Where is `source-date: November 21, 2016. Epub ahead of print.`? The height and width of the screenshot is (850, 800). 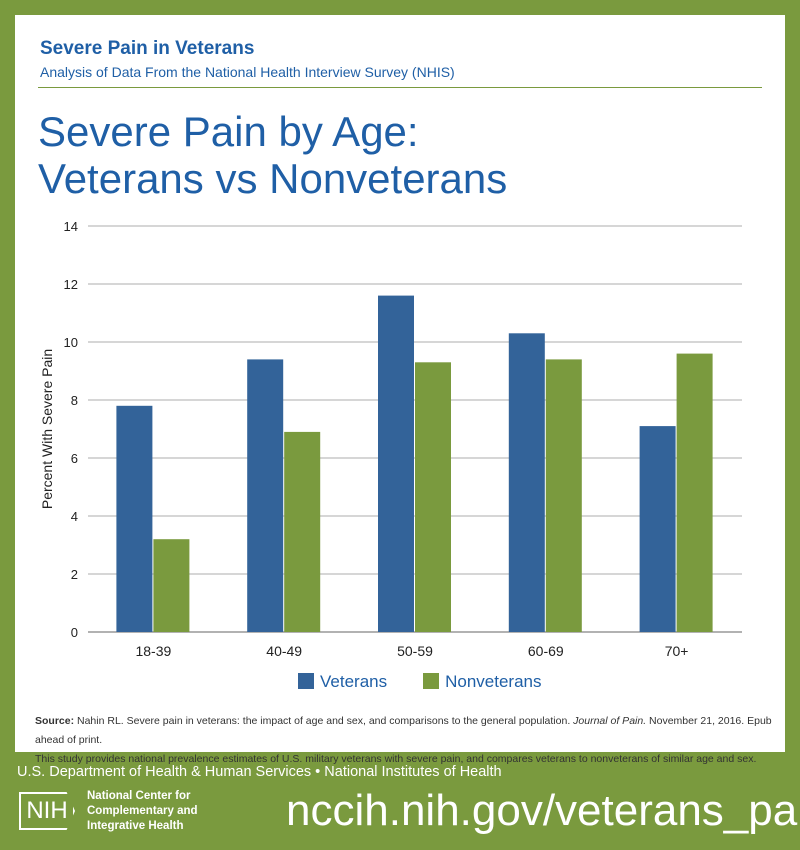 source-date: November 21, 2016. Epub ahead of print. is located at coordinates (403, 730).